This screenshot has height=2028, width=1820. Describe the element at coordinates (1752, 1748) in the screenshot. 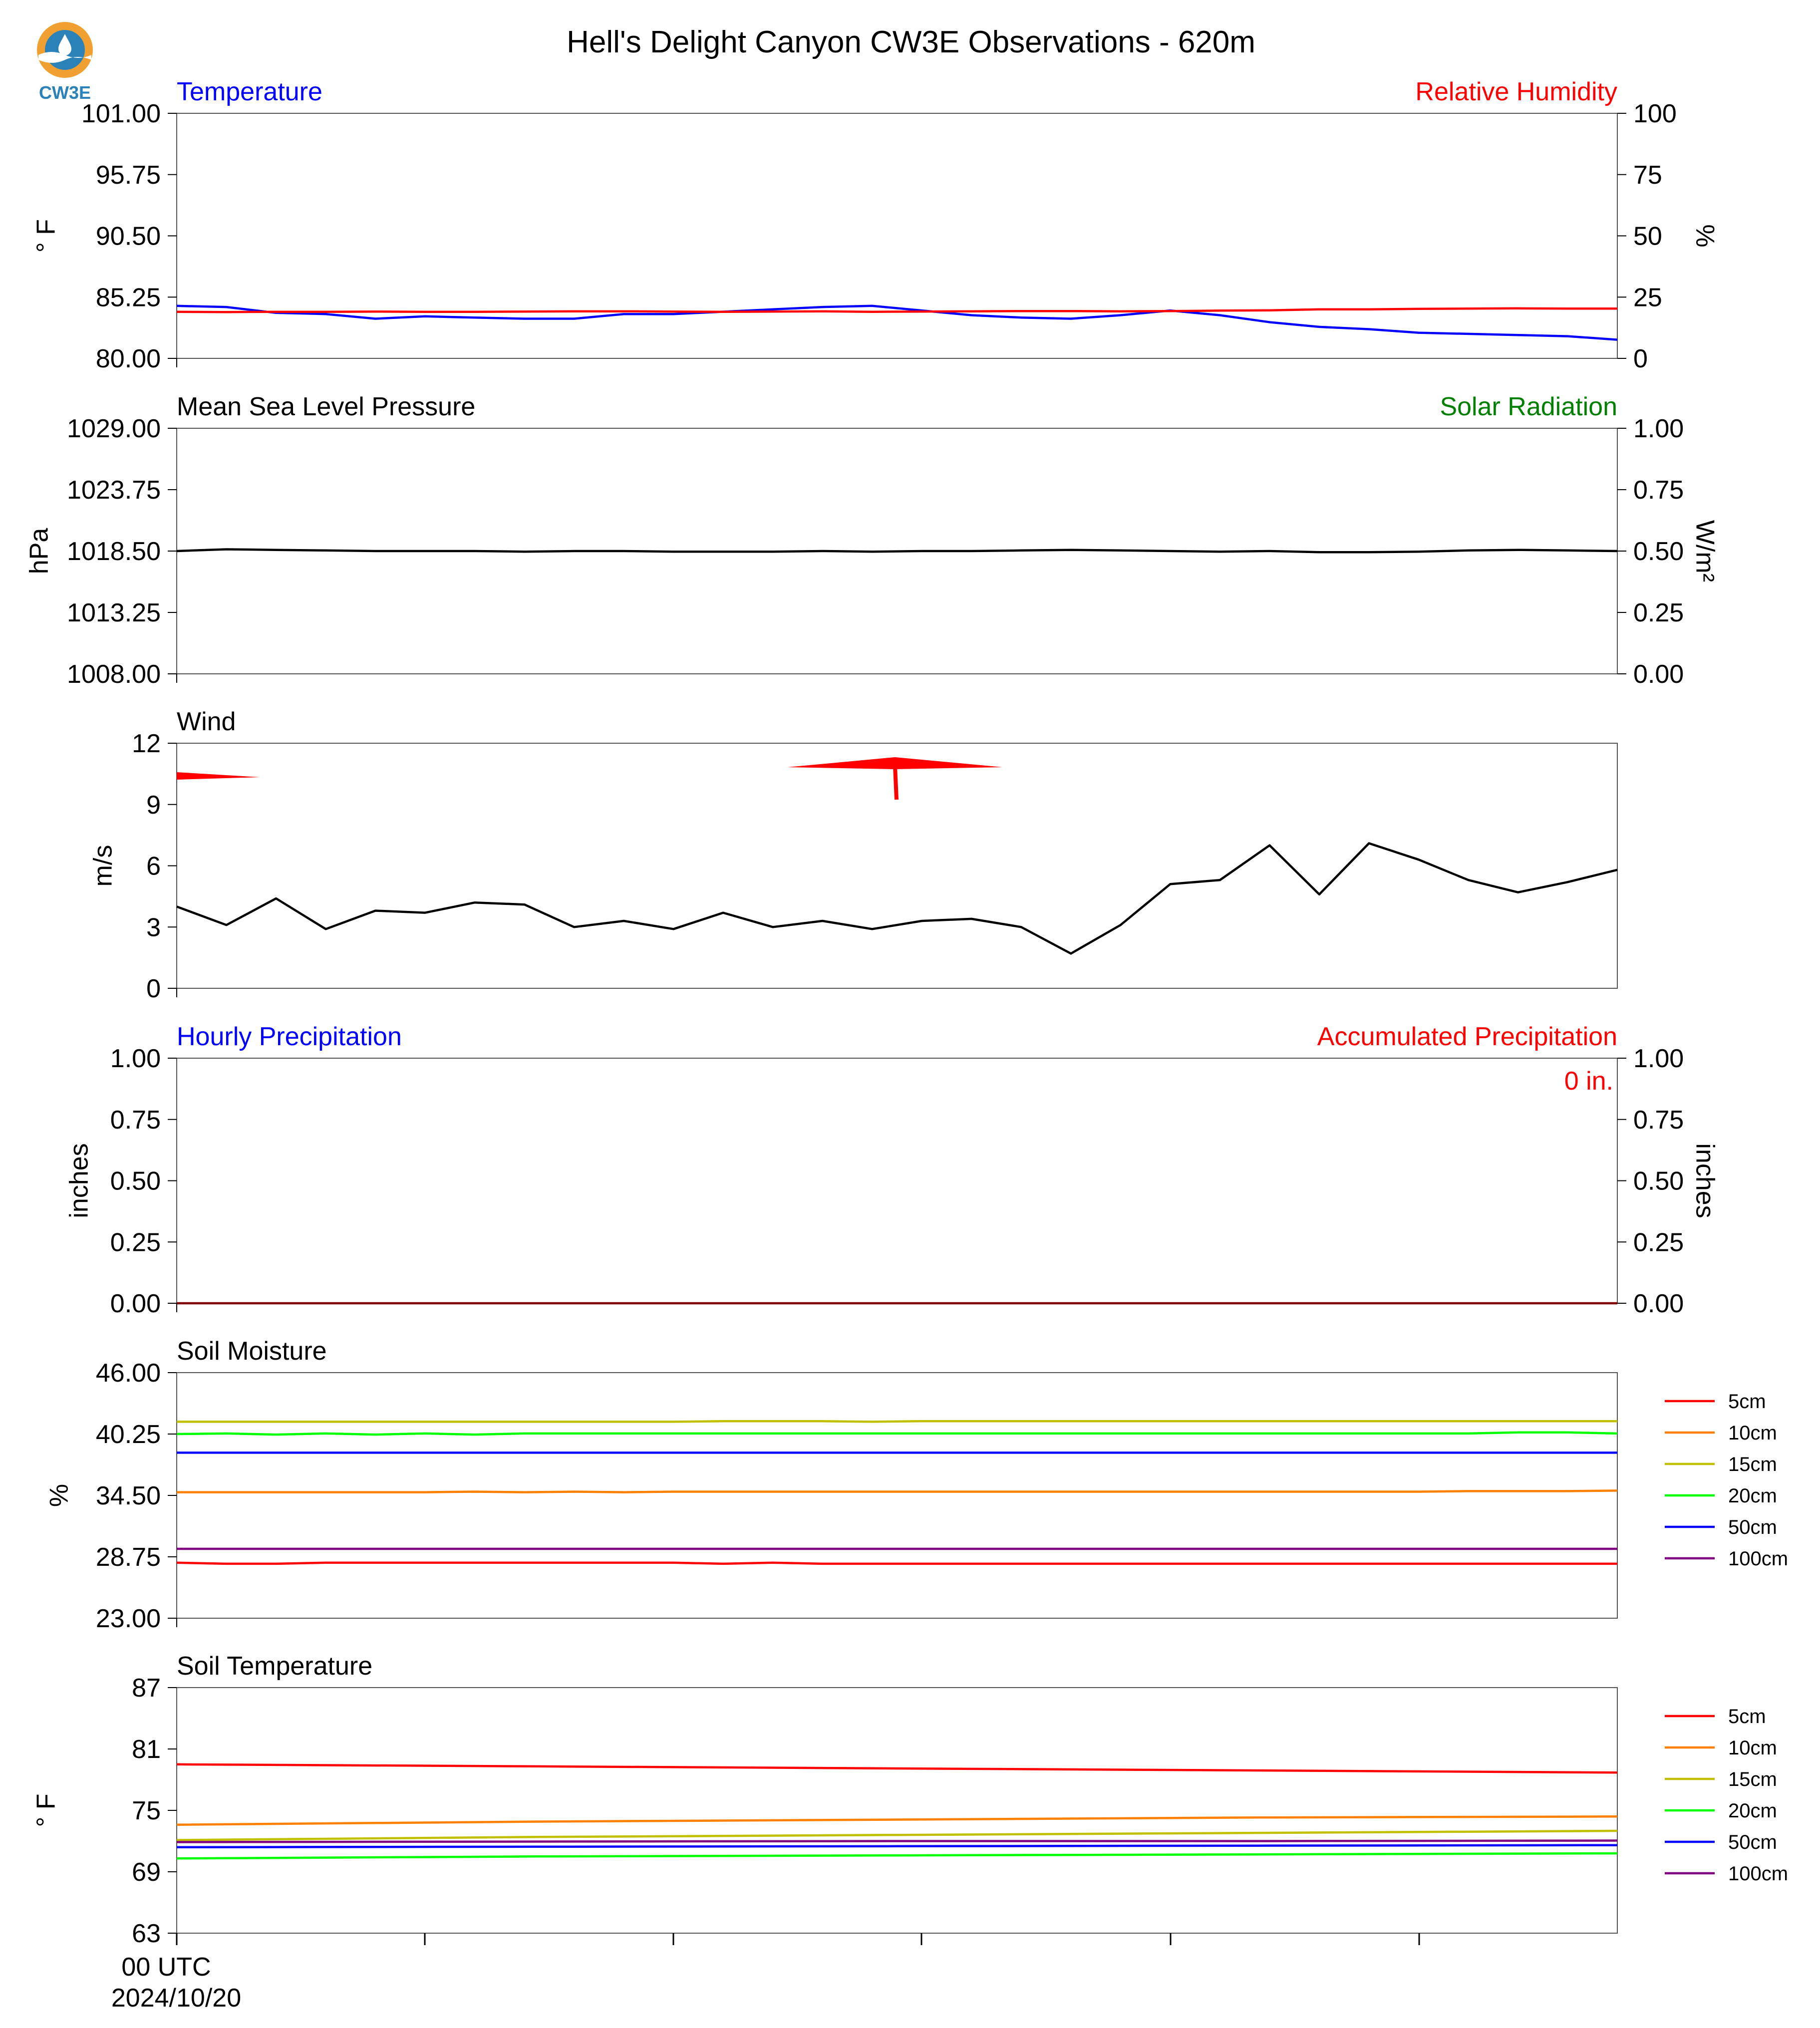

I see `legend-label: 10cm` at that location.